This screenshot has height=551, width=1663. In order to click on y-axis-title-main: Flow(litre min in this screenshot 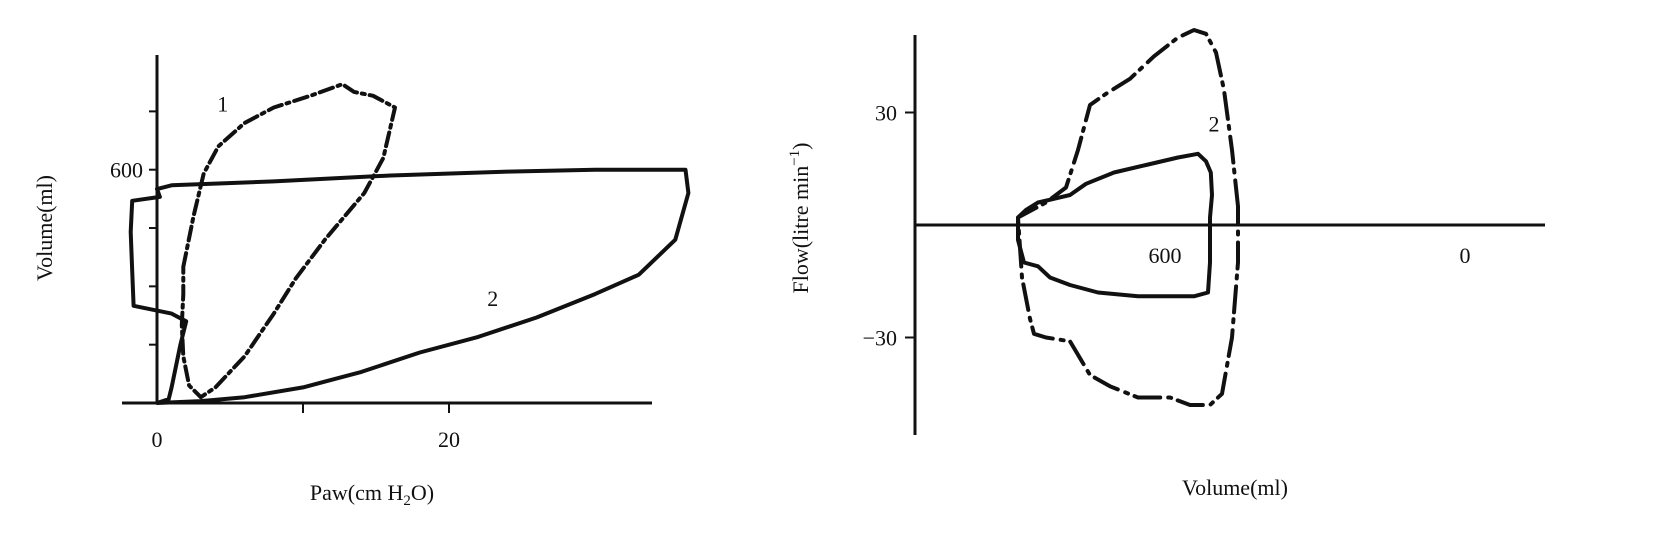, I will do `click(800, 230)`.